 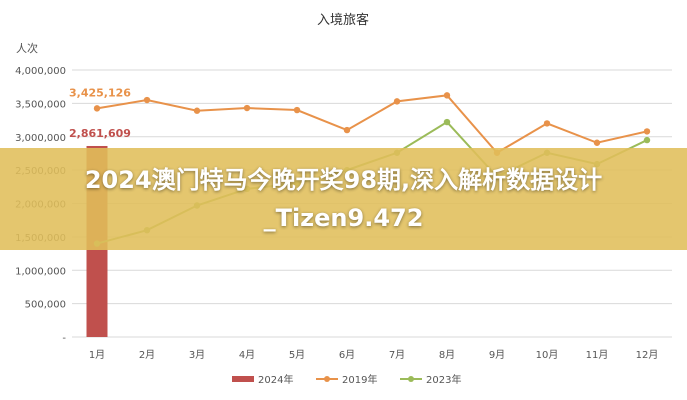 I want to click on legend-label: 2019年, so click(x=359, y=379).